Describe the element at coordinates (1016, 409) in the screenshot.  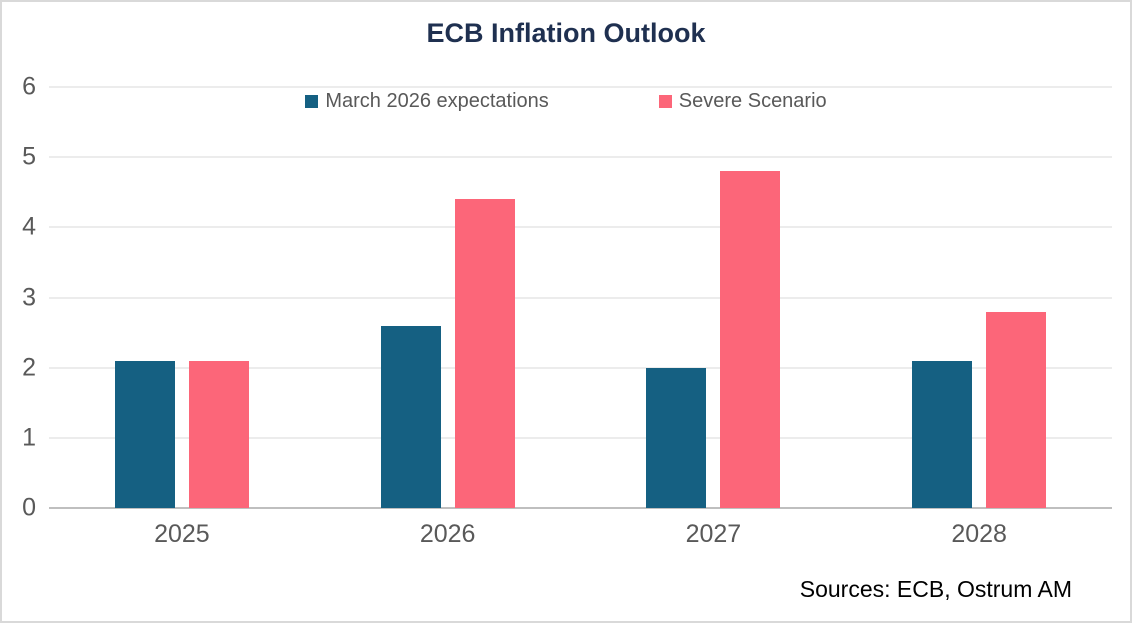
I see `bar-2028-severe-scenario` at that location.